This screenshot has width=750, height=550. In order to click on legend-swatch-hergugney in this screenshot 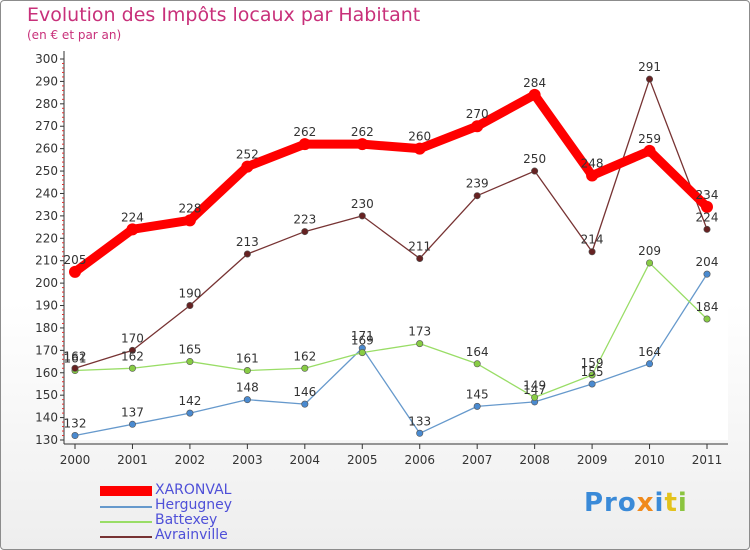, I will do `click(126, 507)`.